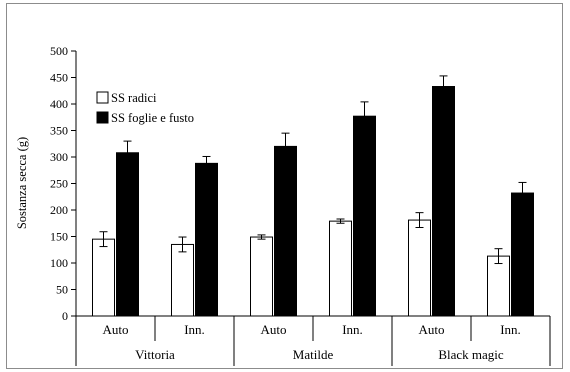  I want to click on y-tick-label: 350, so click(59, 131).